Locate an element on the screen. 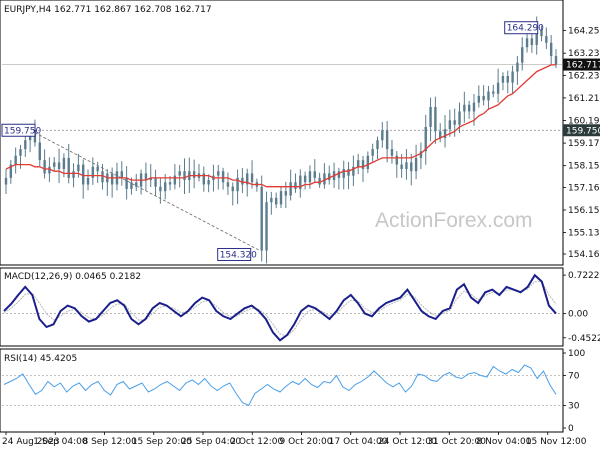 The image size is (600, 450). macd-layer is located at coordinates (282, 307).